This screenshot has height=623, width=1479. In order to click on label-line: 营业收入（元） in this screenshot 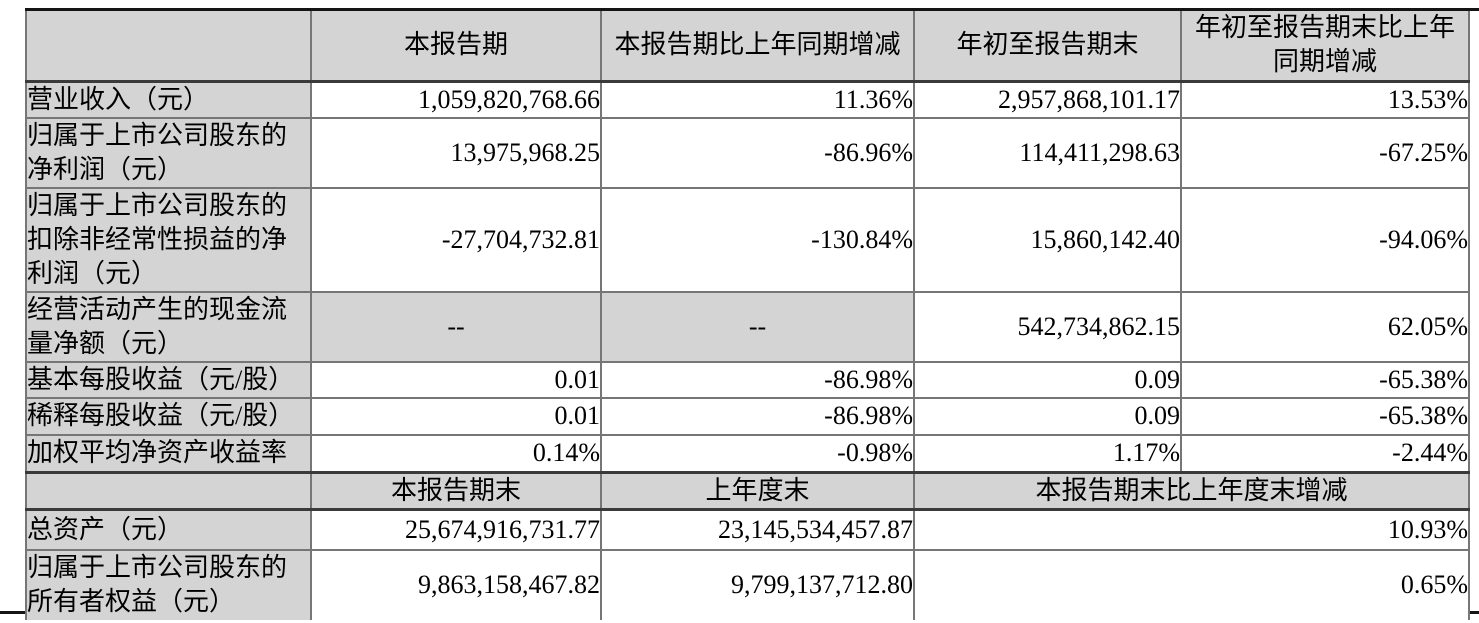, I will do `click(118, 99)`.